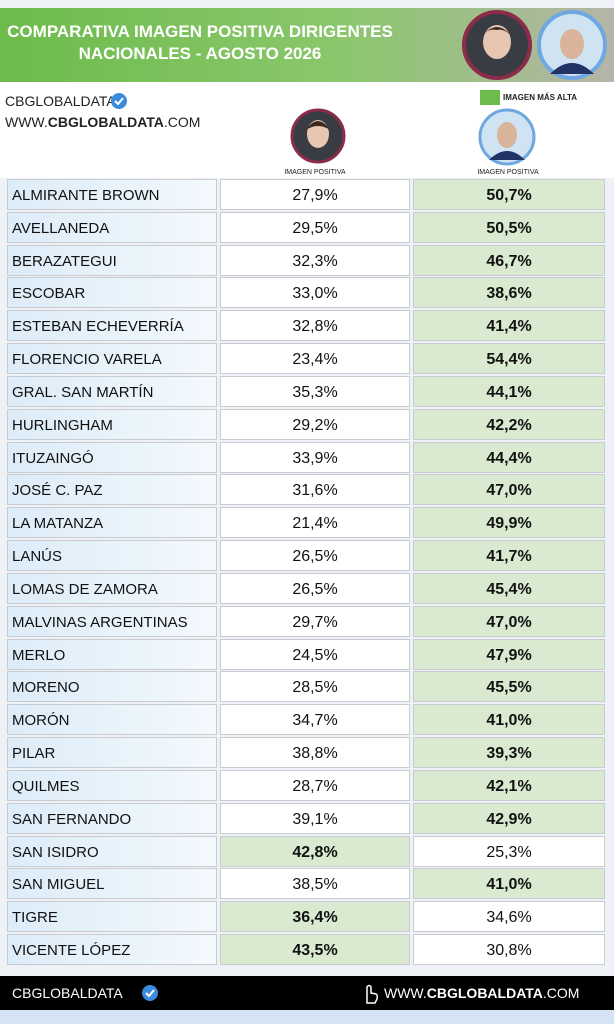 This screenshot has height=1024, width=614. Describe the element at coordinates (509, 391) in the screenshot. I see `value-cell: 44,1%` at that location.